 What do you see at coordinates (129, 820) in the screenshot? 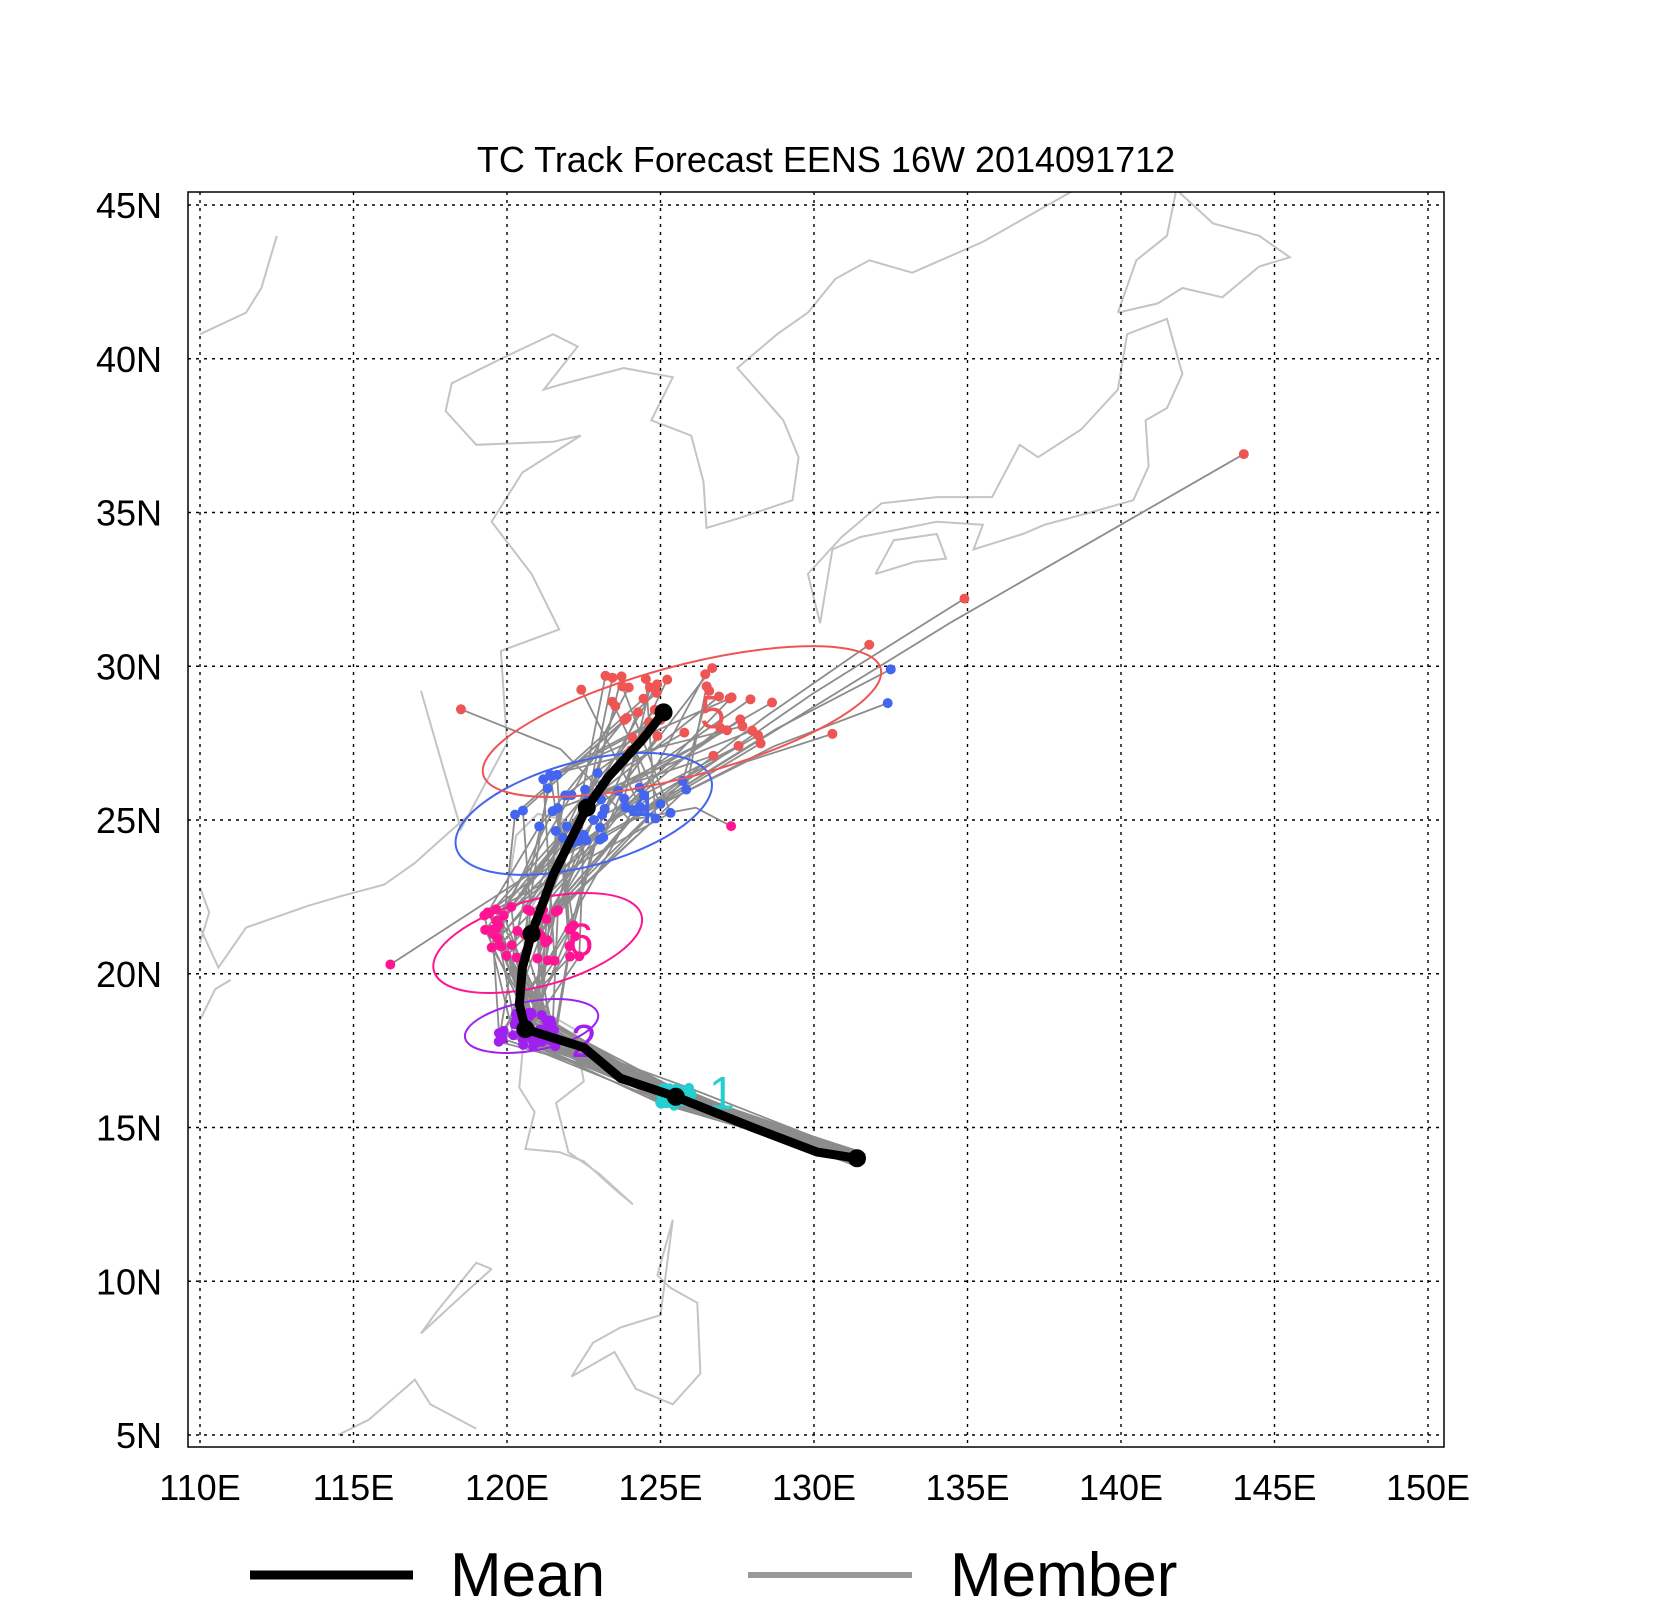
I see `y-axis-tick-labels: 5N 10N 15N 20N 25N 30N 35N 40N 45N` at bounding box center [129, 820].